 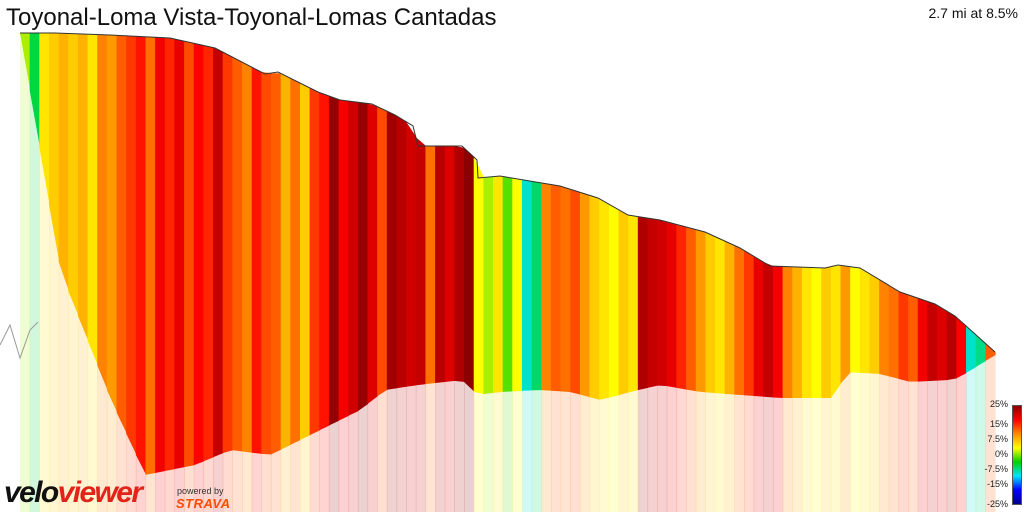 What do you see at coordinates (997, 504) in the screenshot?
I see `legend-tick: -25%` at bounding box center [997, 504].